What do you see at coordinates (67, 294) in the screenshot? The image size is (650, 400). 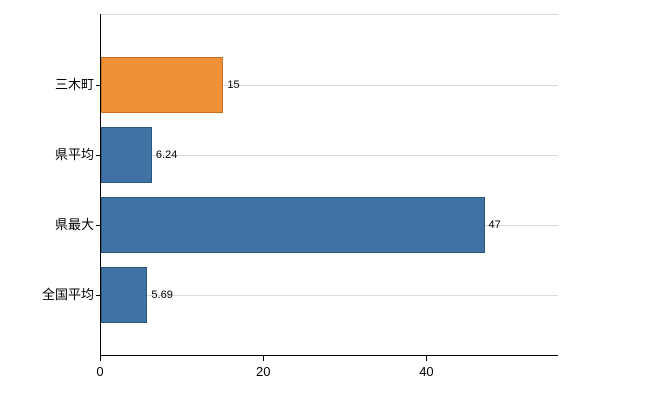 I see `category-label: 全国平均` at bounding box center [67, 294].